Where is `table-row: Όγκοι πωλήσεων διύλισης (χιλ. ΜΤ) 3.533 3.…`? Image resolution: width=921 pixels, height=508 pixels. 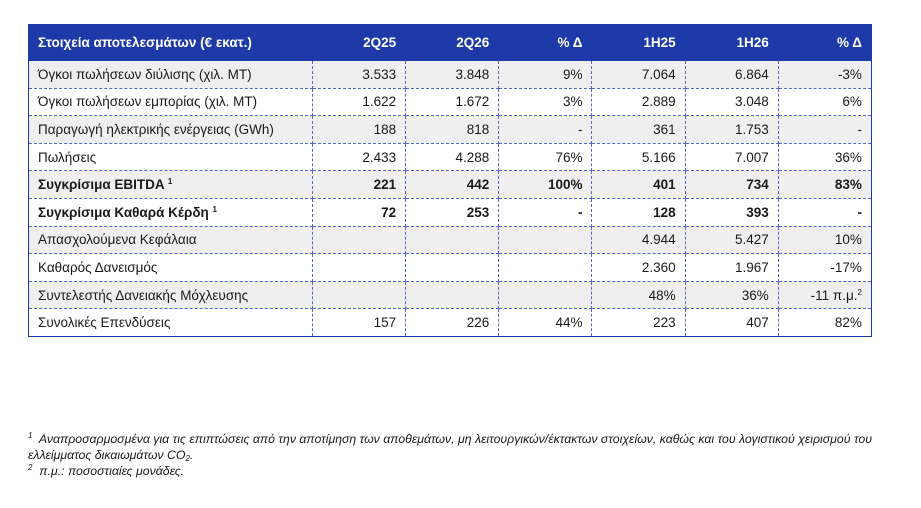 table-row: Όγκοι πωλήσεων διύλισης (χιλ. ΜΤ) 3.533 3.… is located at coordinates (450, 74).